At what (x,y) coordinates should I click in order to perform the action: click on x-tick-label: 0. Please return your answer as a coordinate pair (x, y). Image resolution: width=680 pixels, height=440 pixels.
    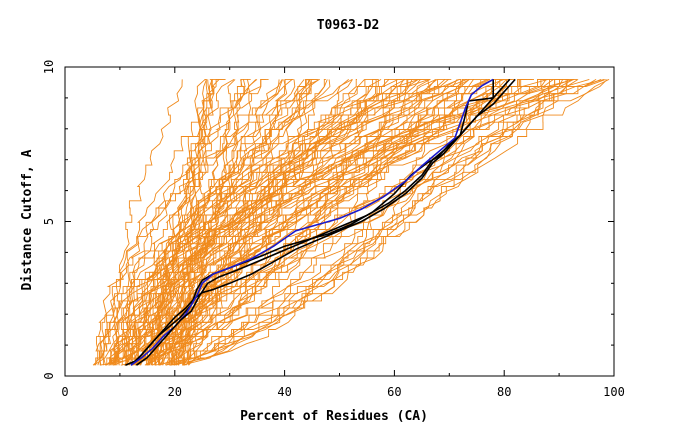
    Looking at the image, I should click on (64, 392).